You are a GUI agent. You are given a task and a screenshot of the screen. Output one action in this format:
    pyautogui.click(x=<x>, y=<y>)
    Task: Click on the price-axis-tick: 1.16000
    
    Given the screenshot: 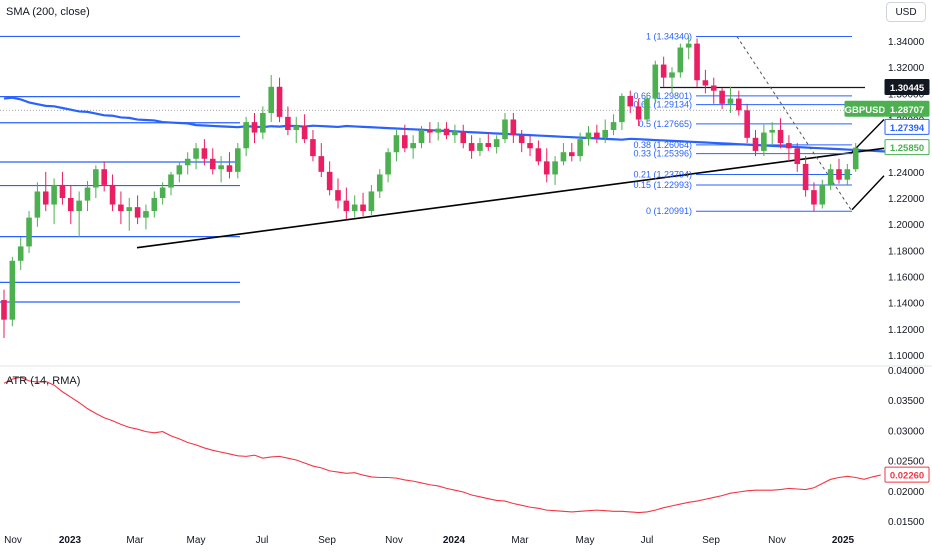 What is the action you would take?
    pyautogui.click(x=906, y=278)
    